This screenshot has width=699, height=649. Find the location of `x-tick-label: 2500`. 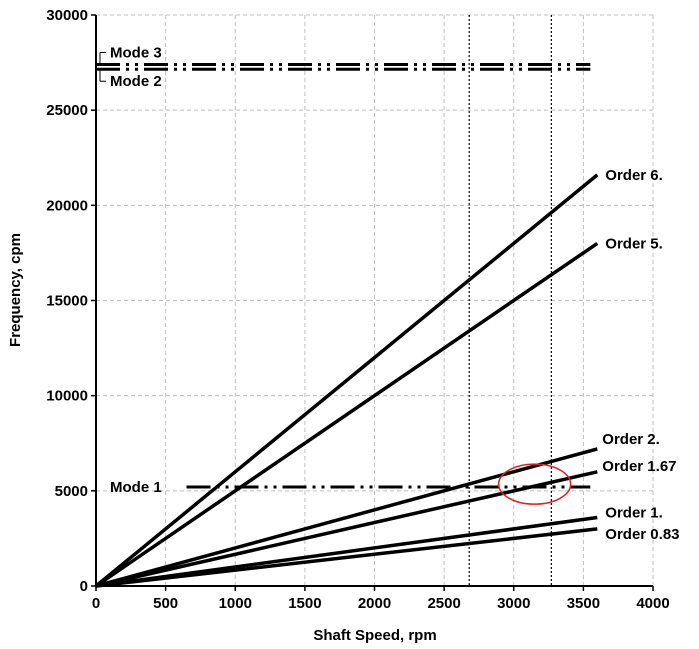

x-tick-label: 2500 is located at coordinates (443, 603).